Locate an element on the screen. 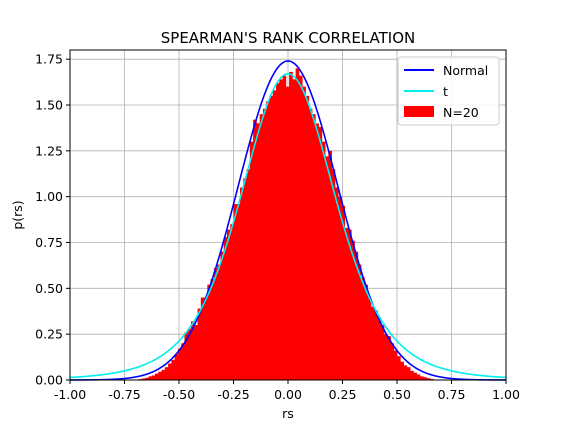 This screenshot has width=562, height=426. y-axis-label: p(rs) is located at coordinates (17, 214).